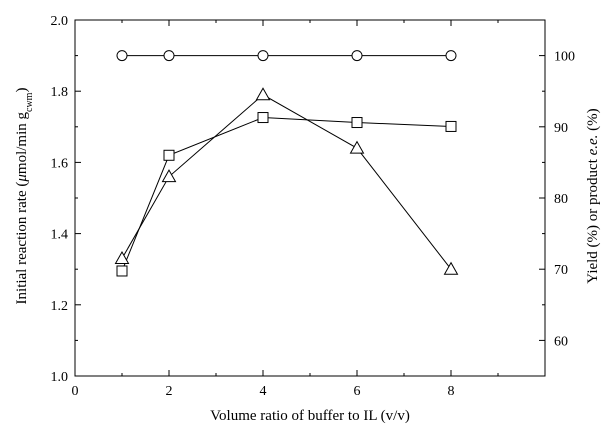 The height and width of the screenshot is (430, 605). What do you see at coordinates (66, 199) in the screenshot?
I see `y-axis-ticks: 1.0 1.2 1.4 1.6 1.8 2.0` at bounding box center [66, 199].